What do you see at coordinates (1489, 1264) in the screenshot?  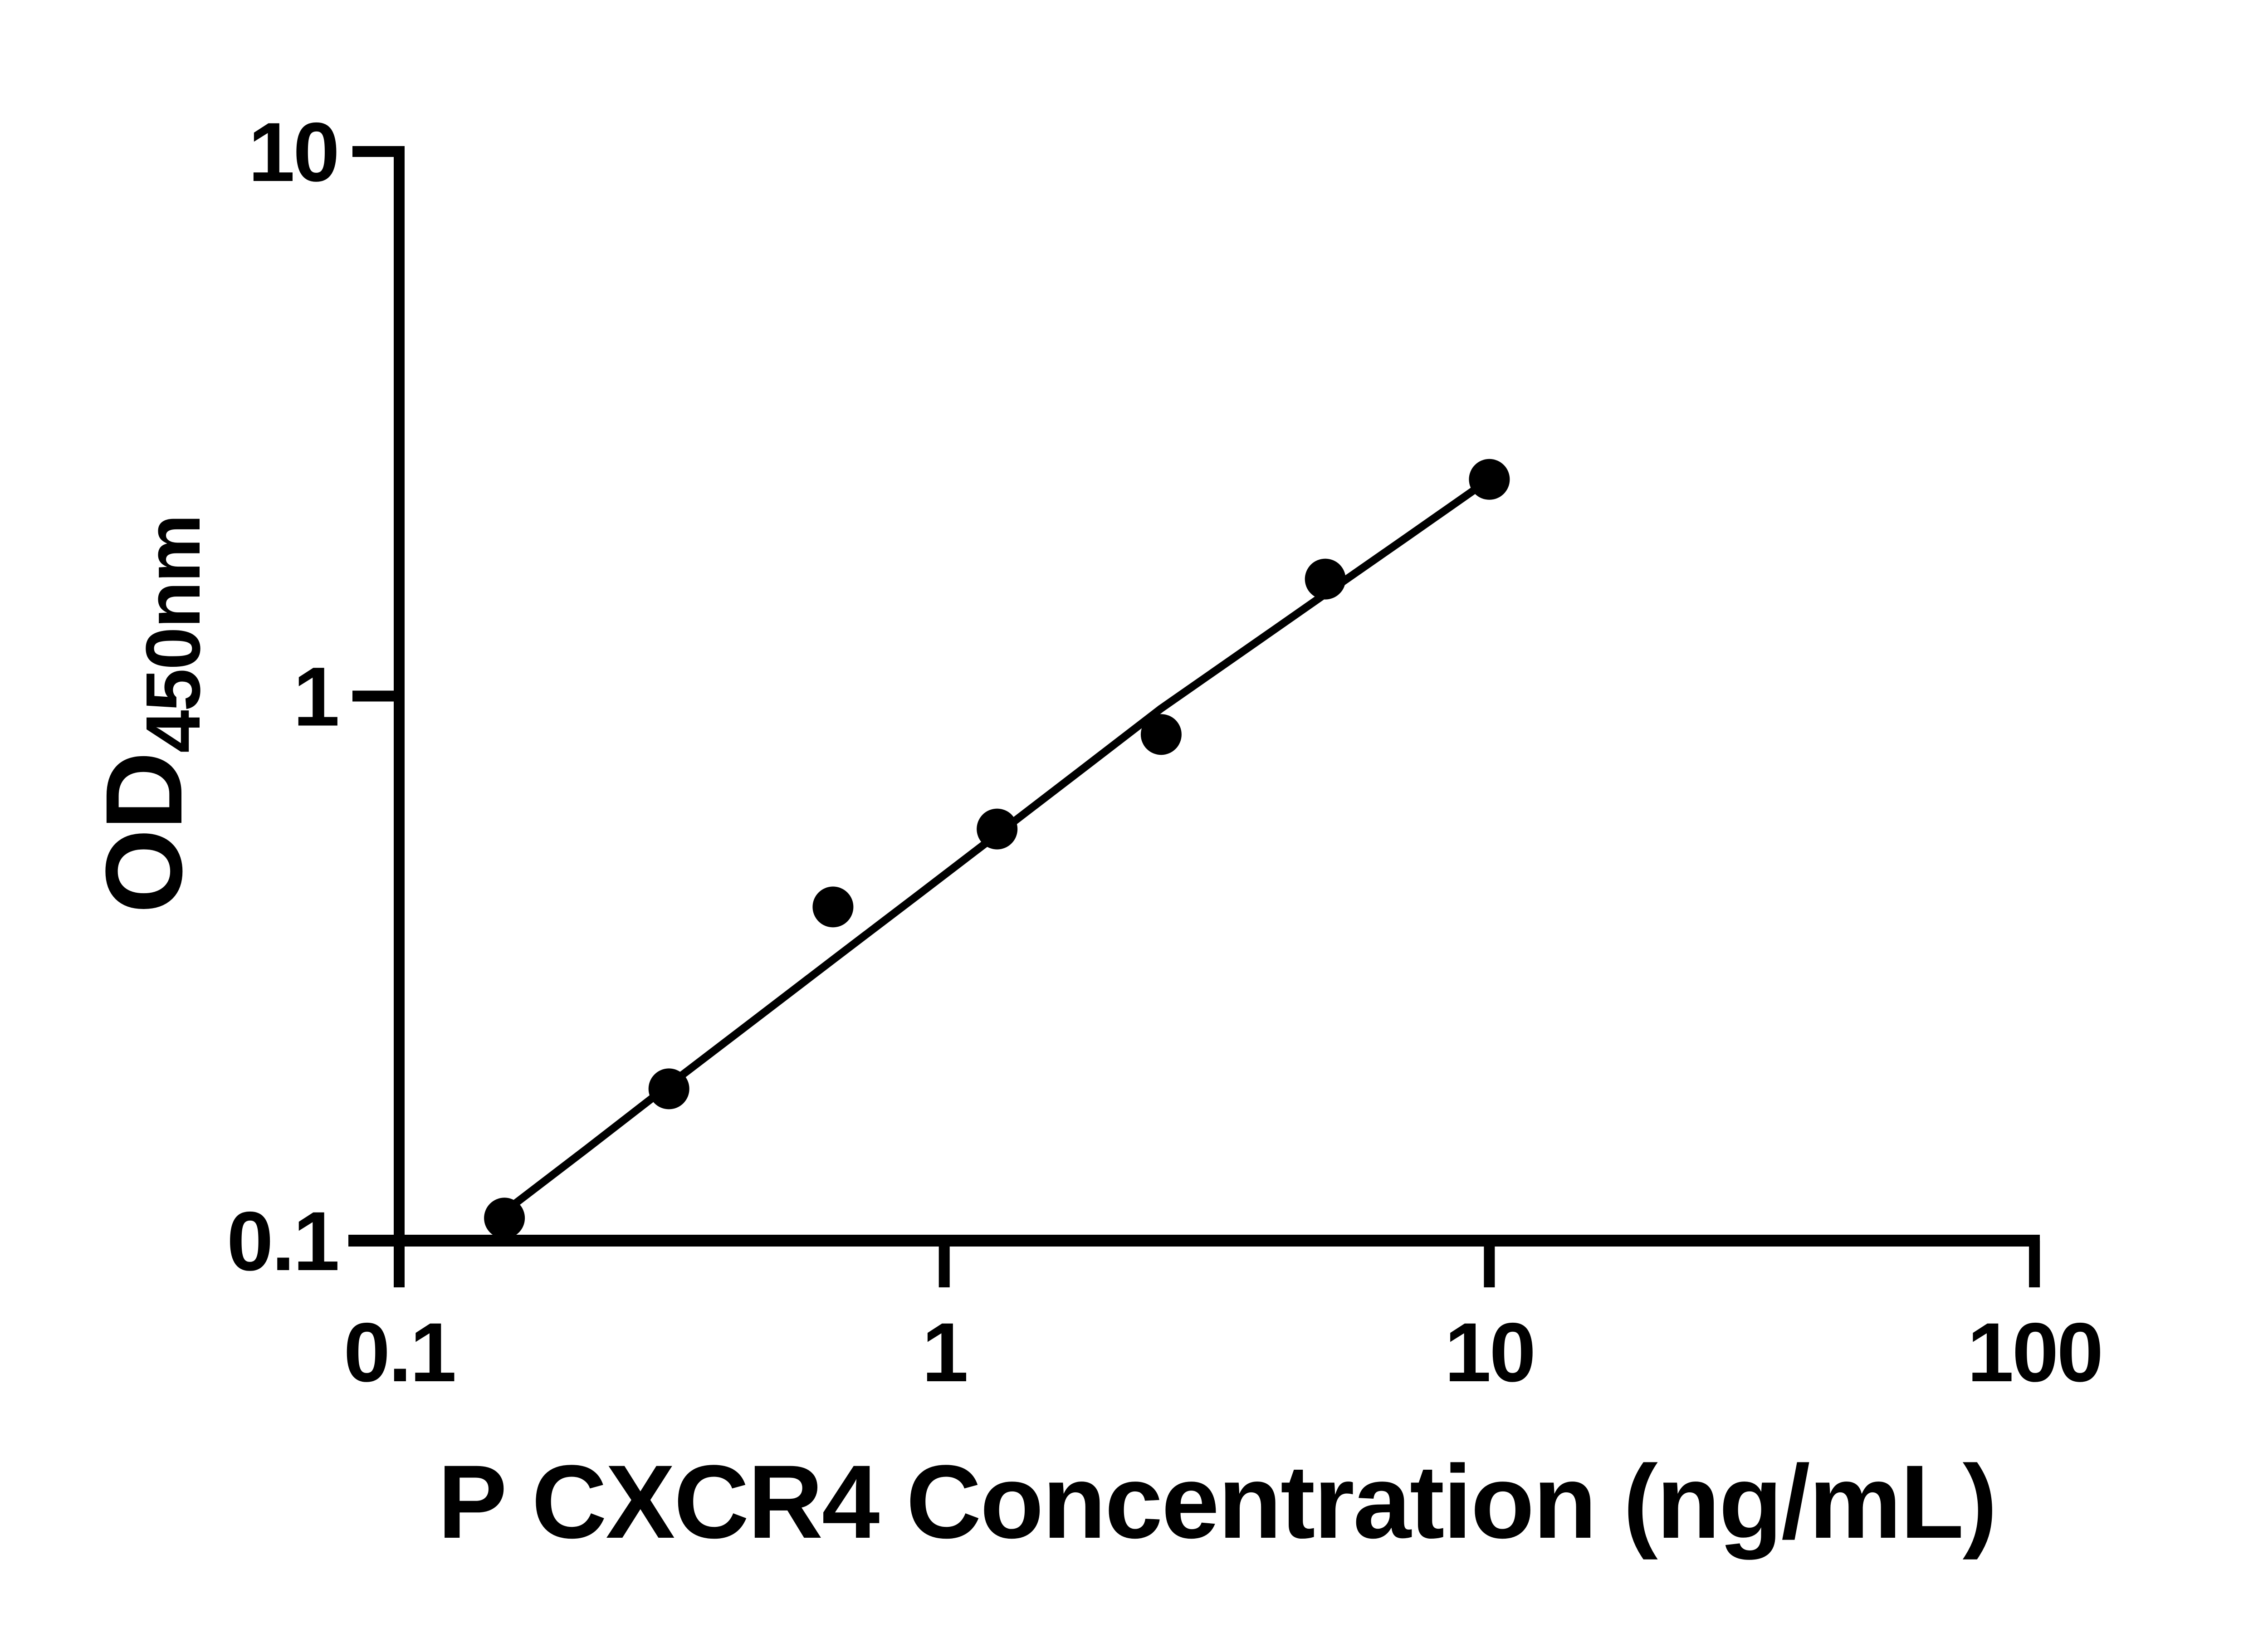 I see `x-axis-ticks` at bounding box center [1489, 1264].